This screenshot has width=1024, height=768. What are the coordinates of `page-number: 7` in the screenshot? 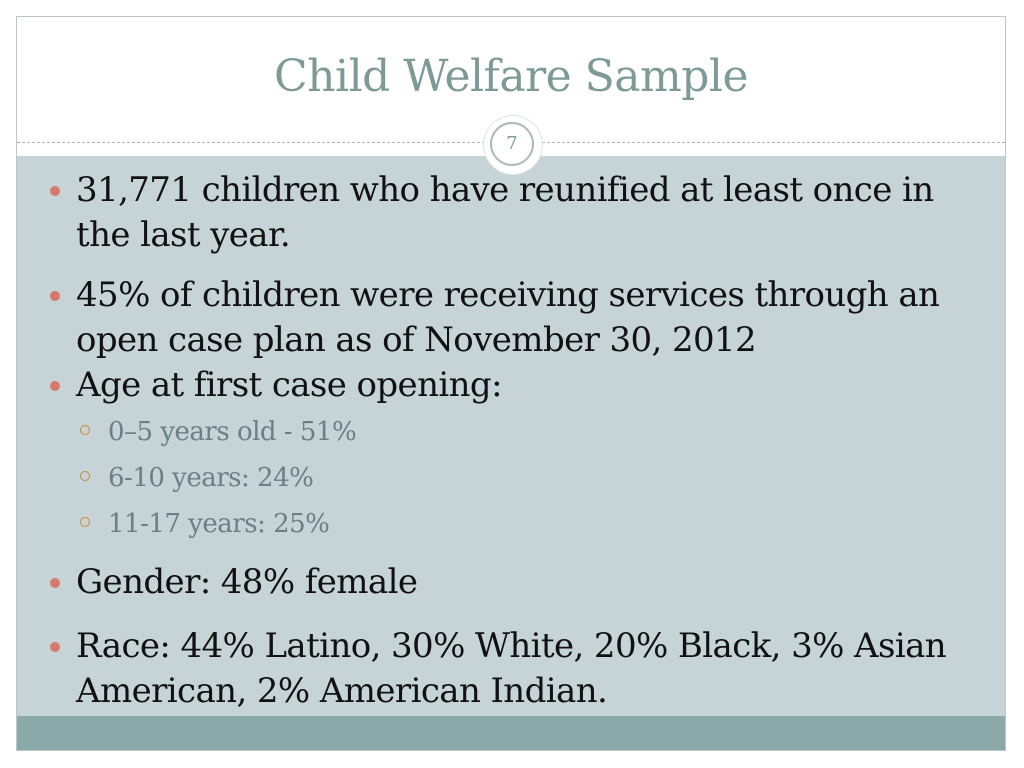 It's located at (512, 144).